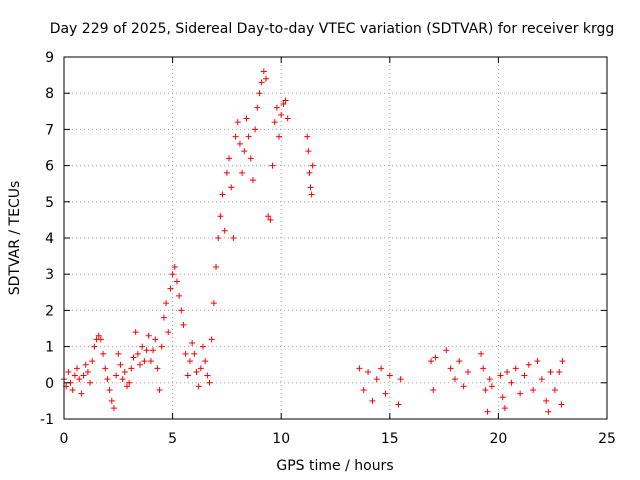  I want to click on y-tick-label: 7, so click(49, 130).